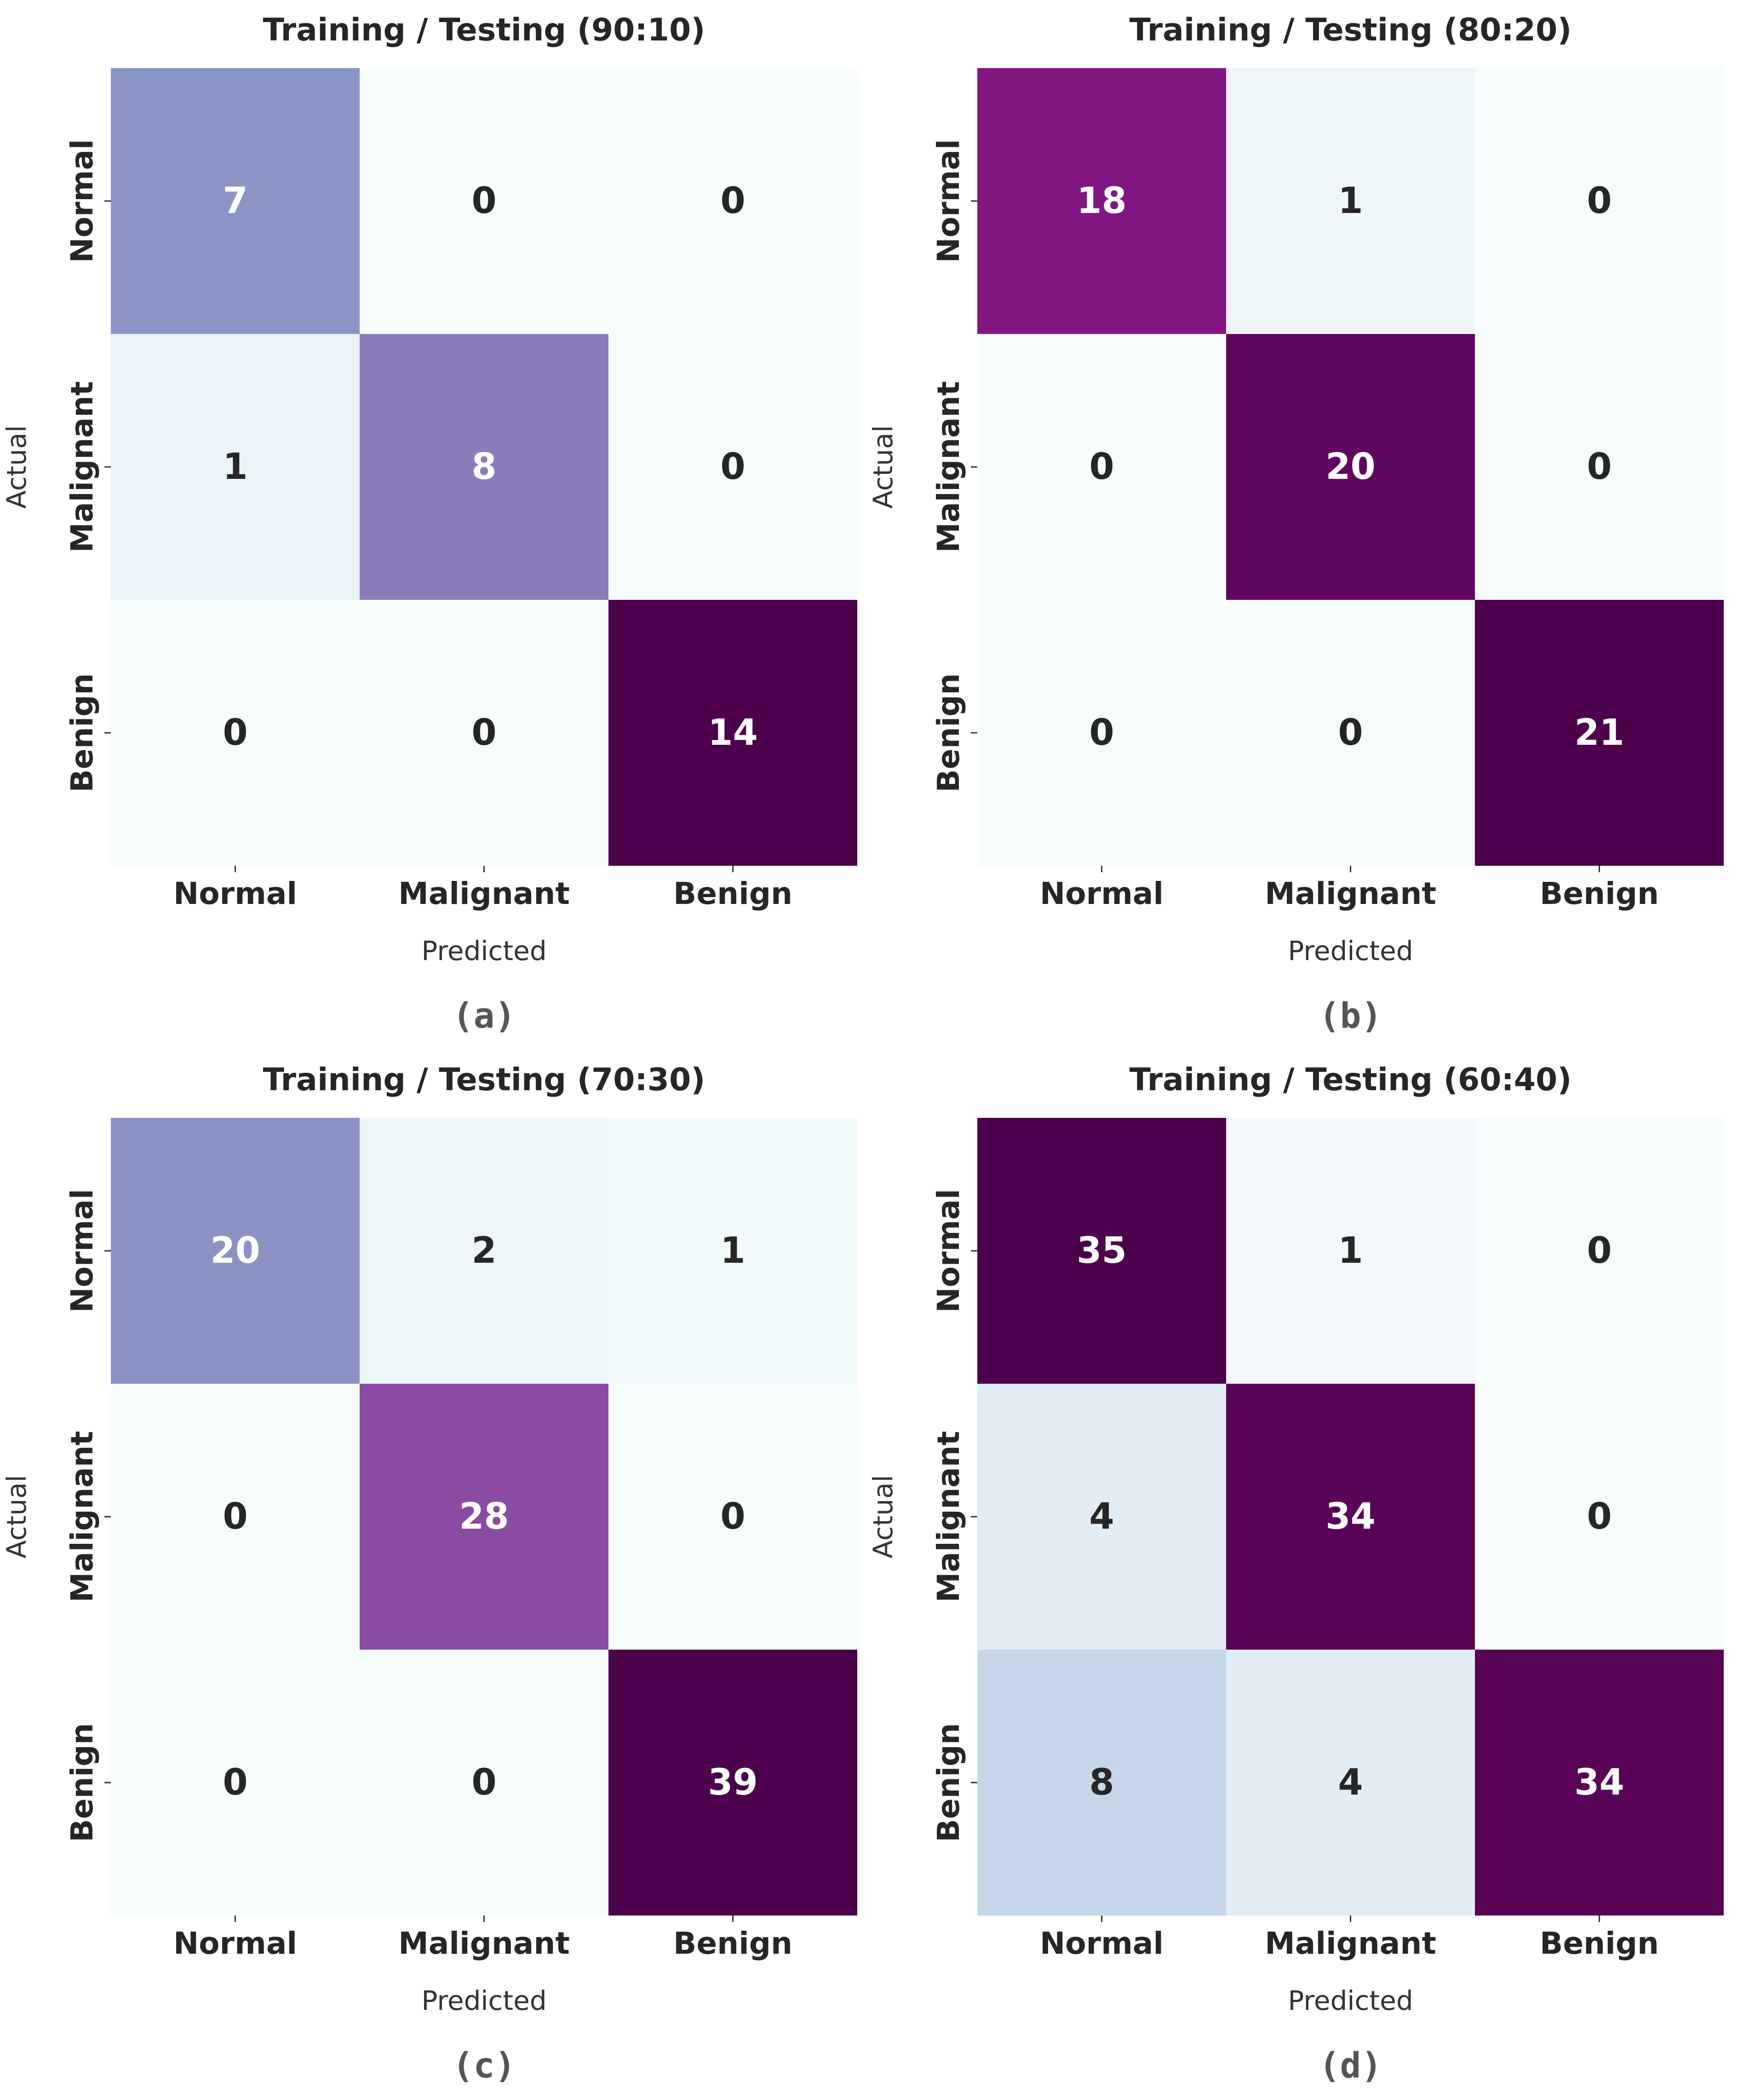  Describe the element at coordinates (485, 1015) in the screenshot. I see `panel-label: (a)` at that location.